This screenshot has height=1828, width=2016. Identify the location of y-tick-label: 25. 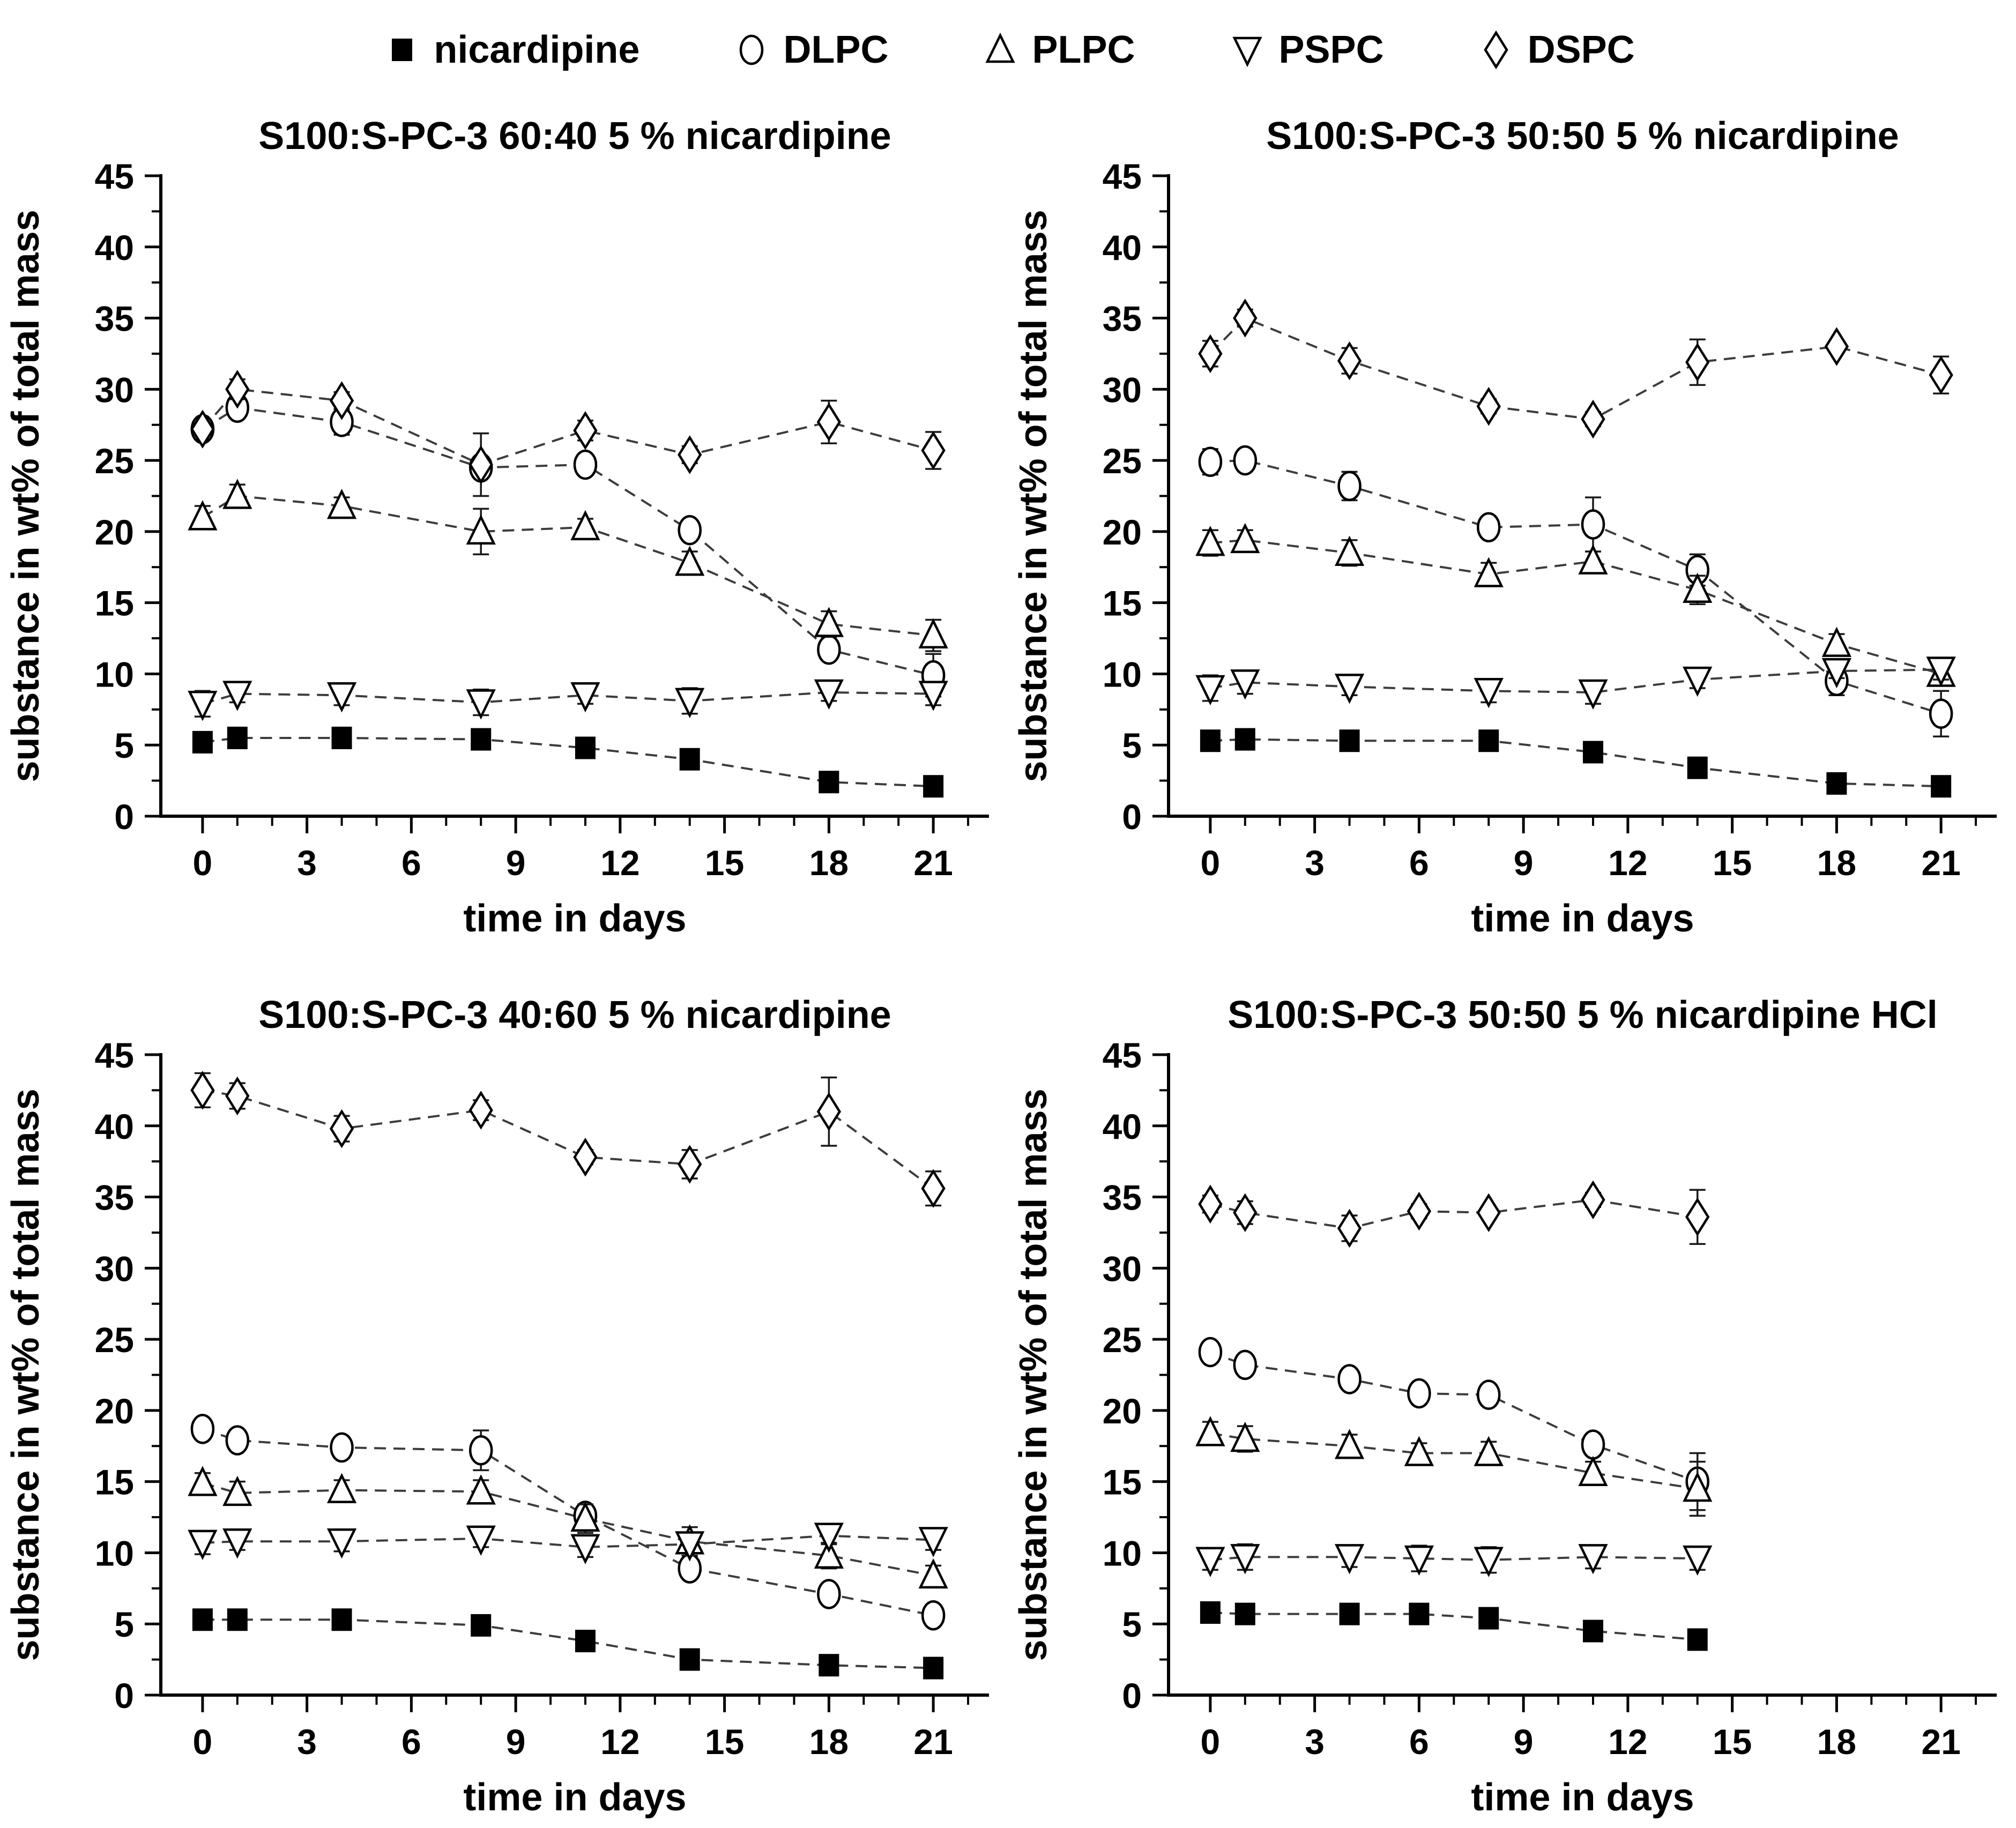
(1122, 1340).